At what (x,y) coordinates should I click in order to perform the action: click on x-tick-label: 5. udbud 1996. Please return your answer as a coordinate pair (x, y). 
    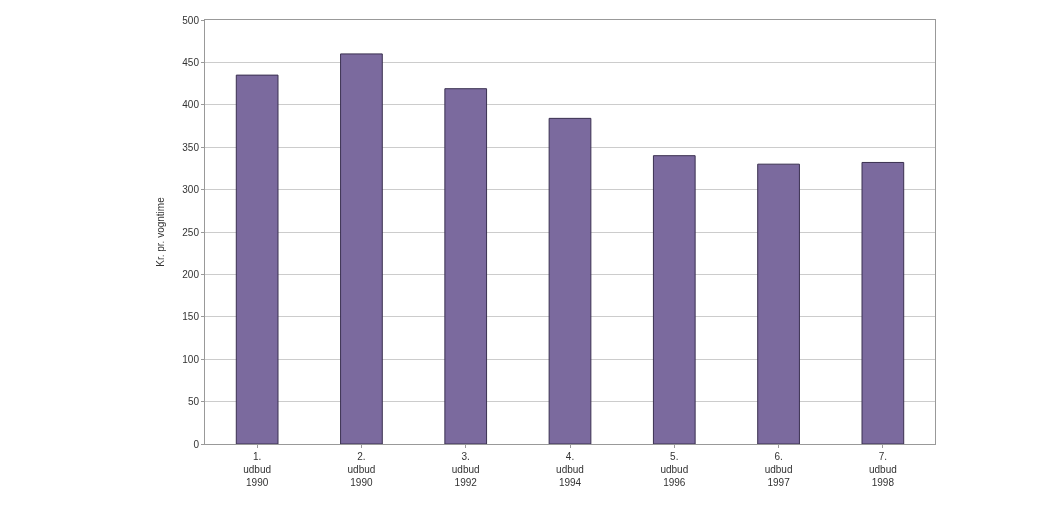
    Looking at the image, I should click on (674, 469).